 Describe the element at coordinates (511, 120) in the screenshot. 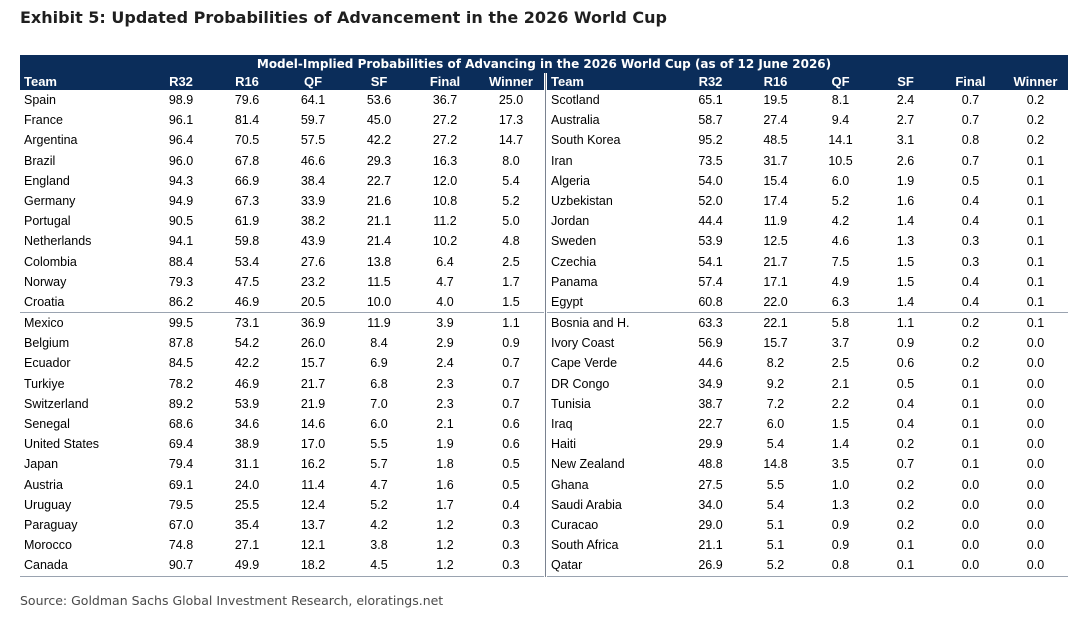

I see `prob-winner: 17.3` at that location.